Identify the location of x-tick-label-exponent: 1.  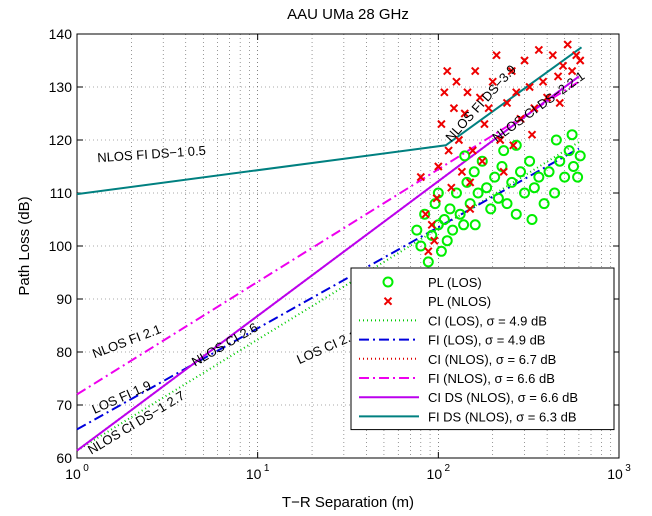
(267, 468).